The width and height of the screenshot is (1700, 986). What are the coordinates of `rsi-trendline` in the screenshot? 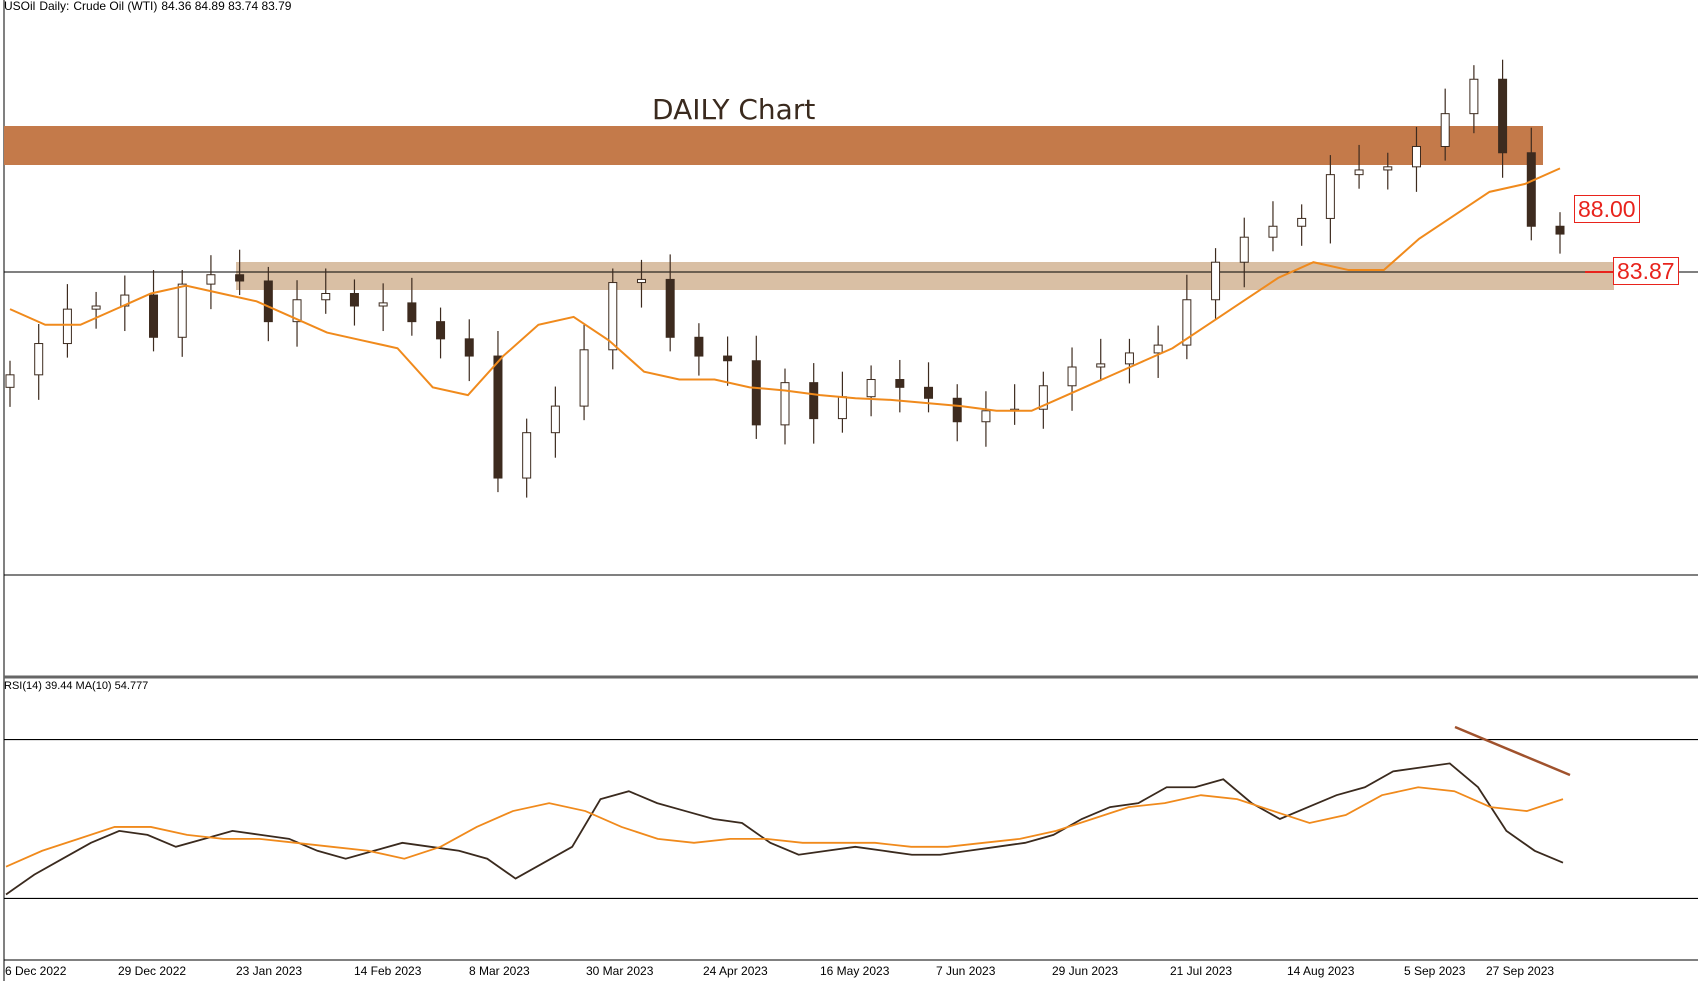 It's located at (1512, 751).